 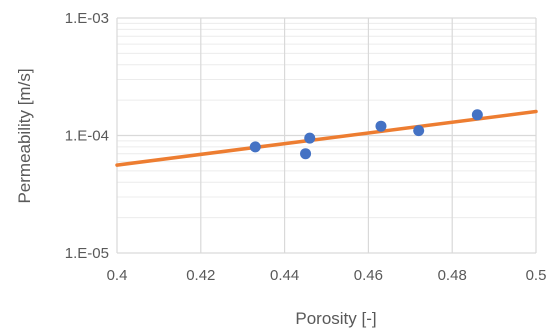 What do you see at coordinates (87, 18) in the screenshot?
I see `y-tick-label: 1.E-03` at bounding box center [87, 18].